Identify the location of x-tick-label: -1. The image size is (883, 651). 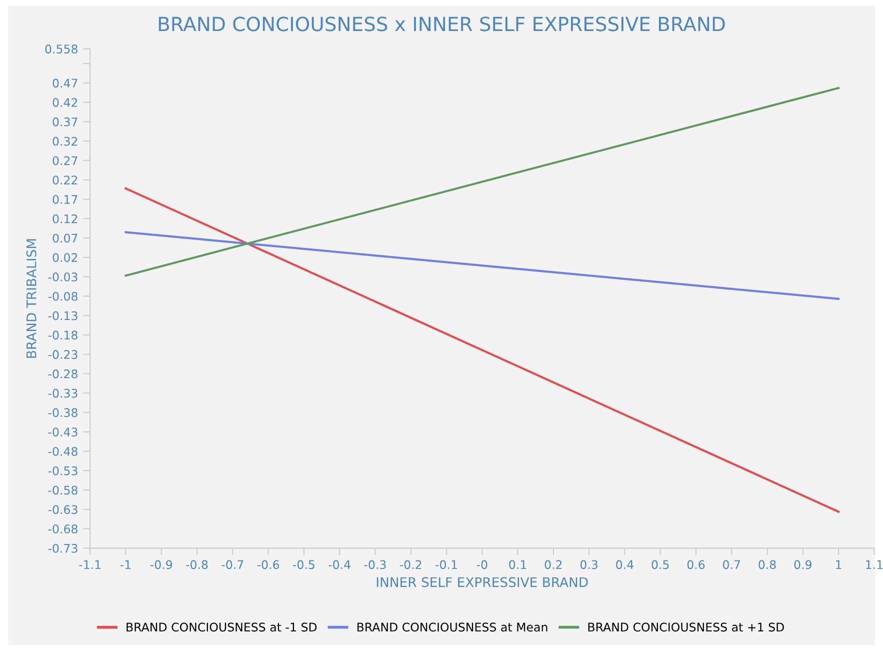
(125, 564).